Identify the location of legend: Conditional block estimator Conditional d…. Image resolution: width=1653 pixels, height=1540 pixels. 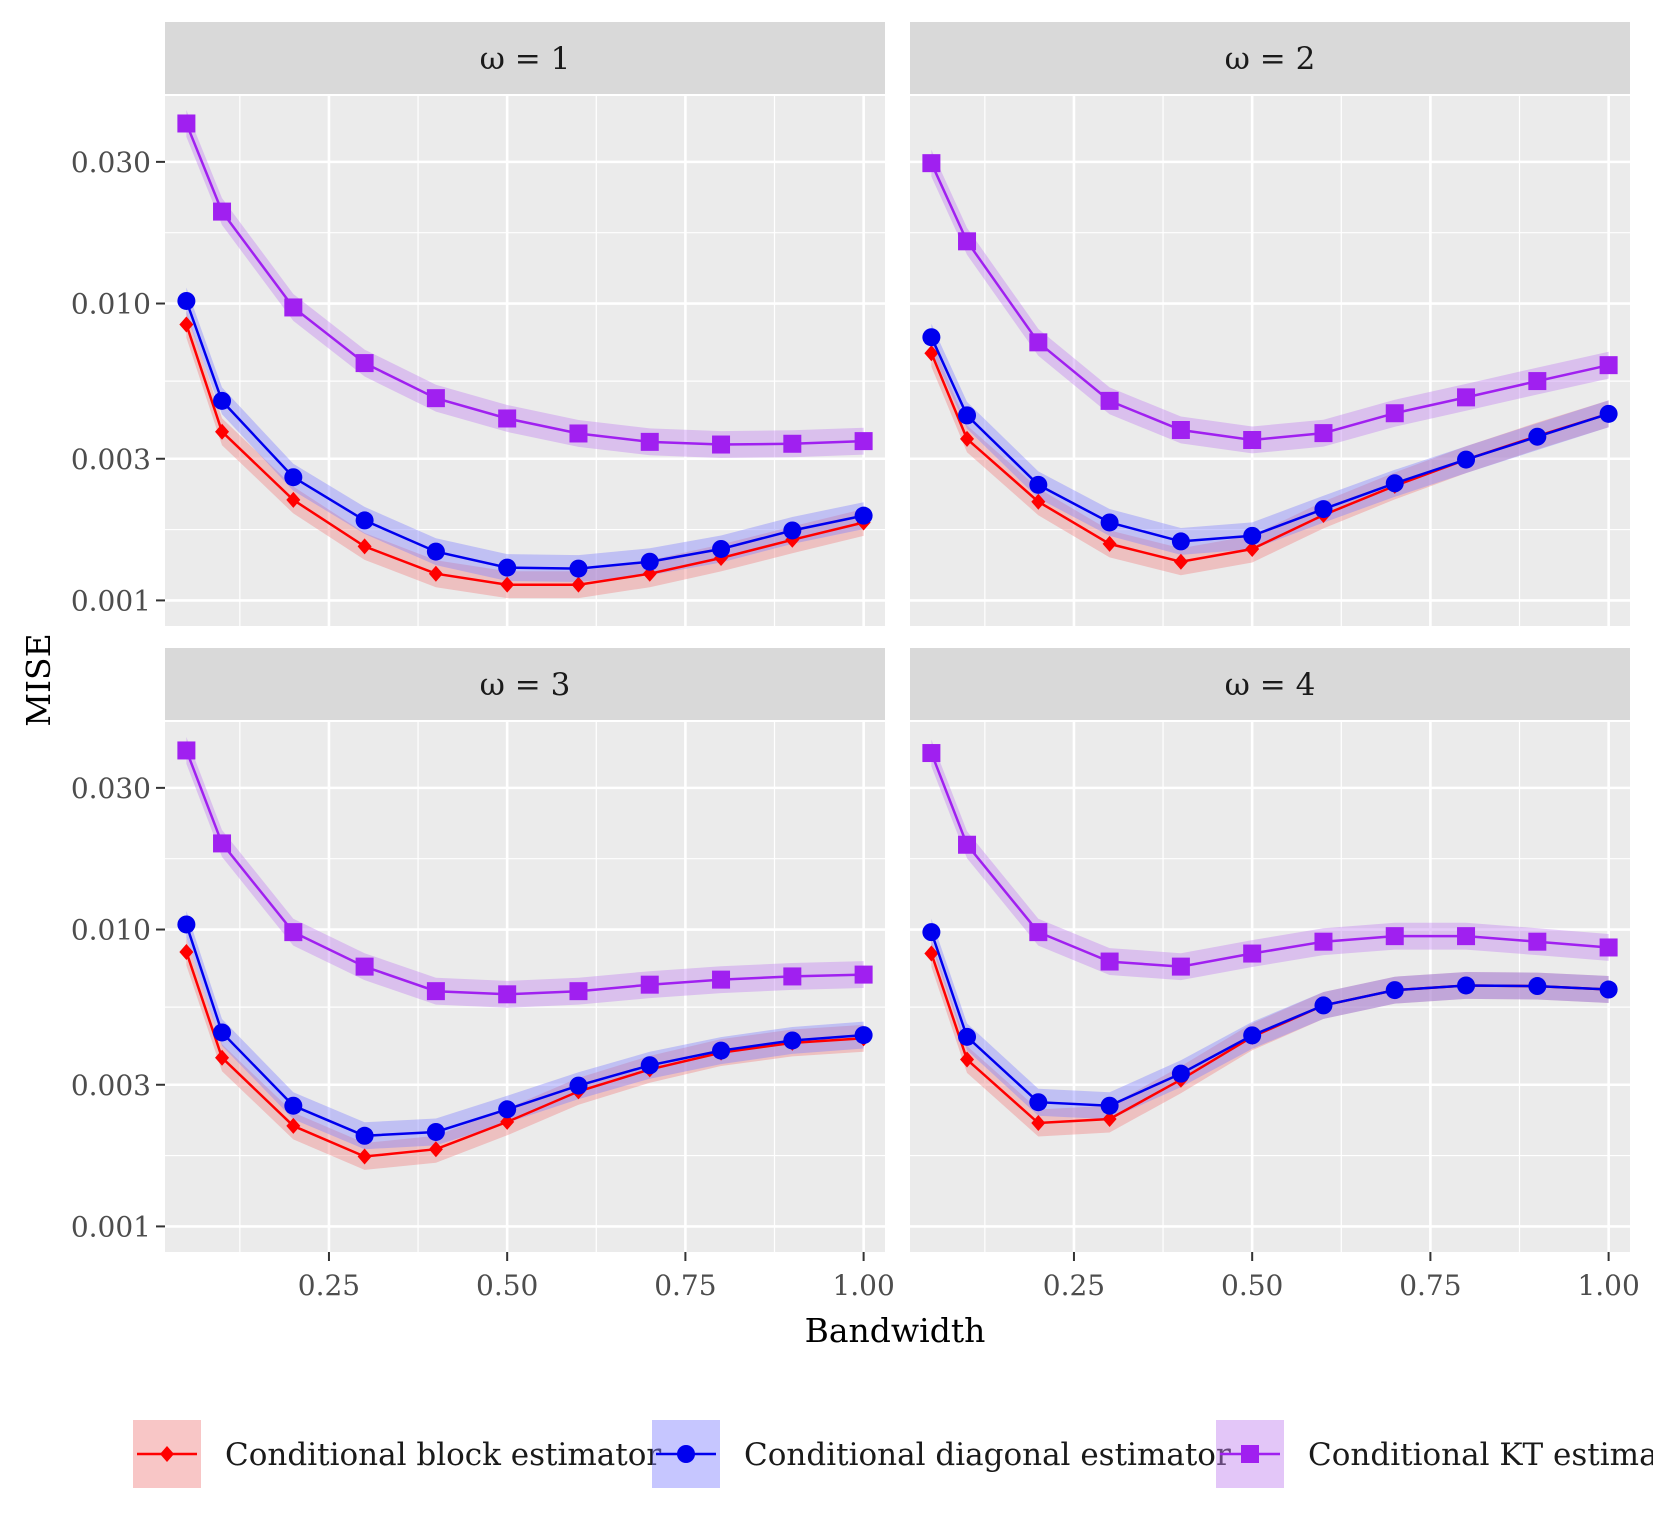
(893, 1454).